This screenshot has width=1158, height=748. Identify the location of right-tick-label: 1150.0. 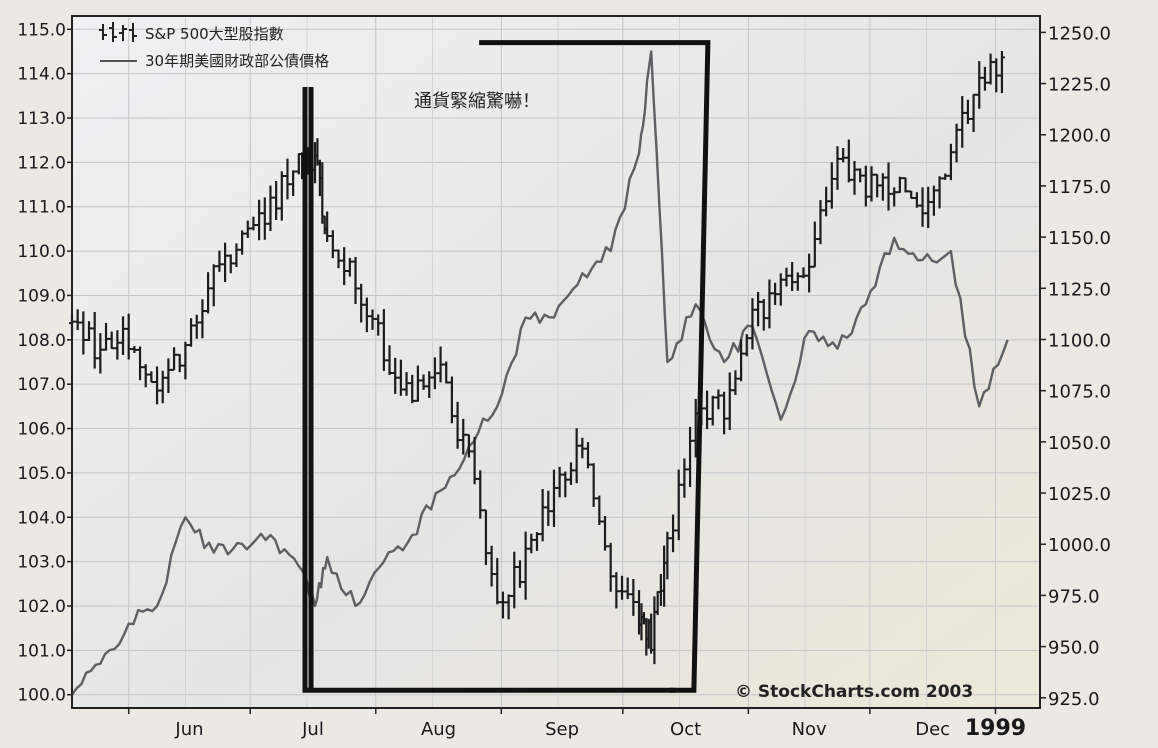
(1079, 238).